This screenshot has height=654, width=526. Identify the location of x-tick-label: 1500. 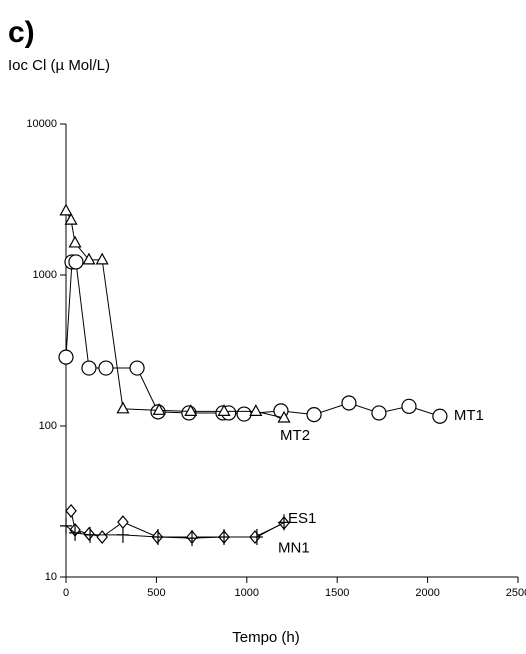
(337, 593).